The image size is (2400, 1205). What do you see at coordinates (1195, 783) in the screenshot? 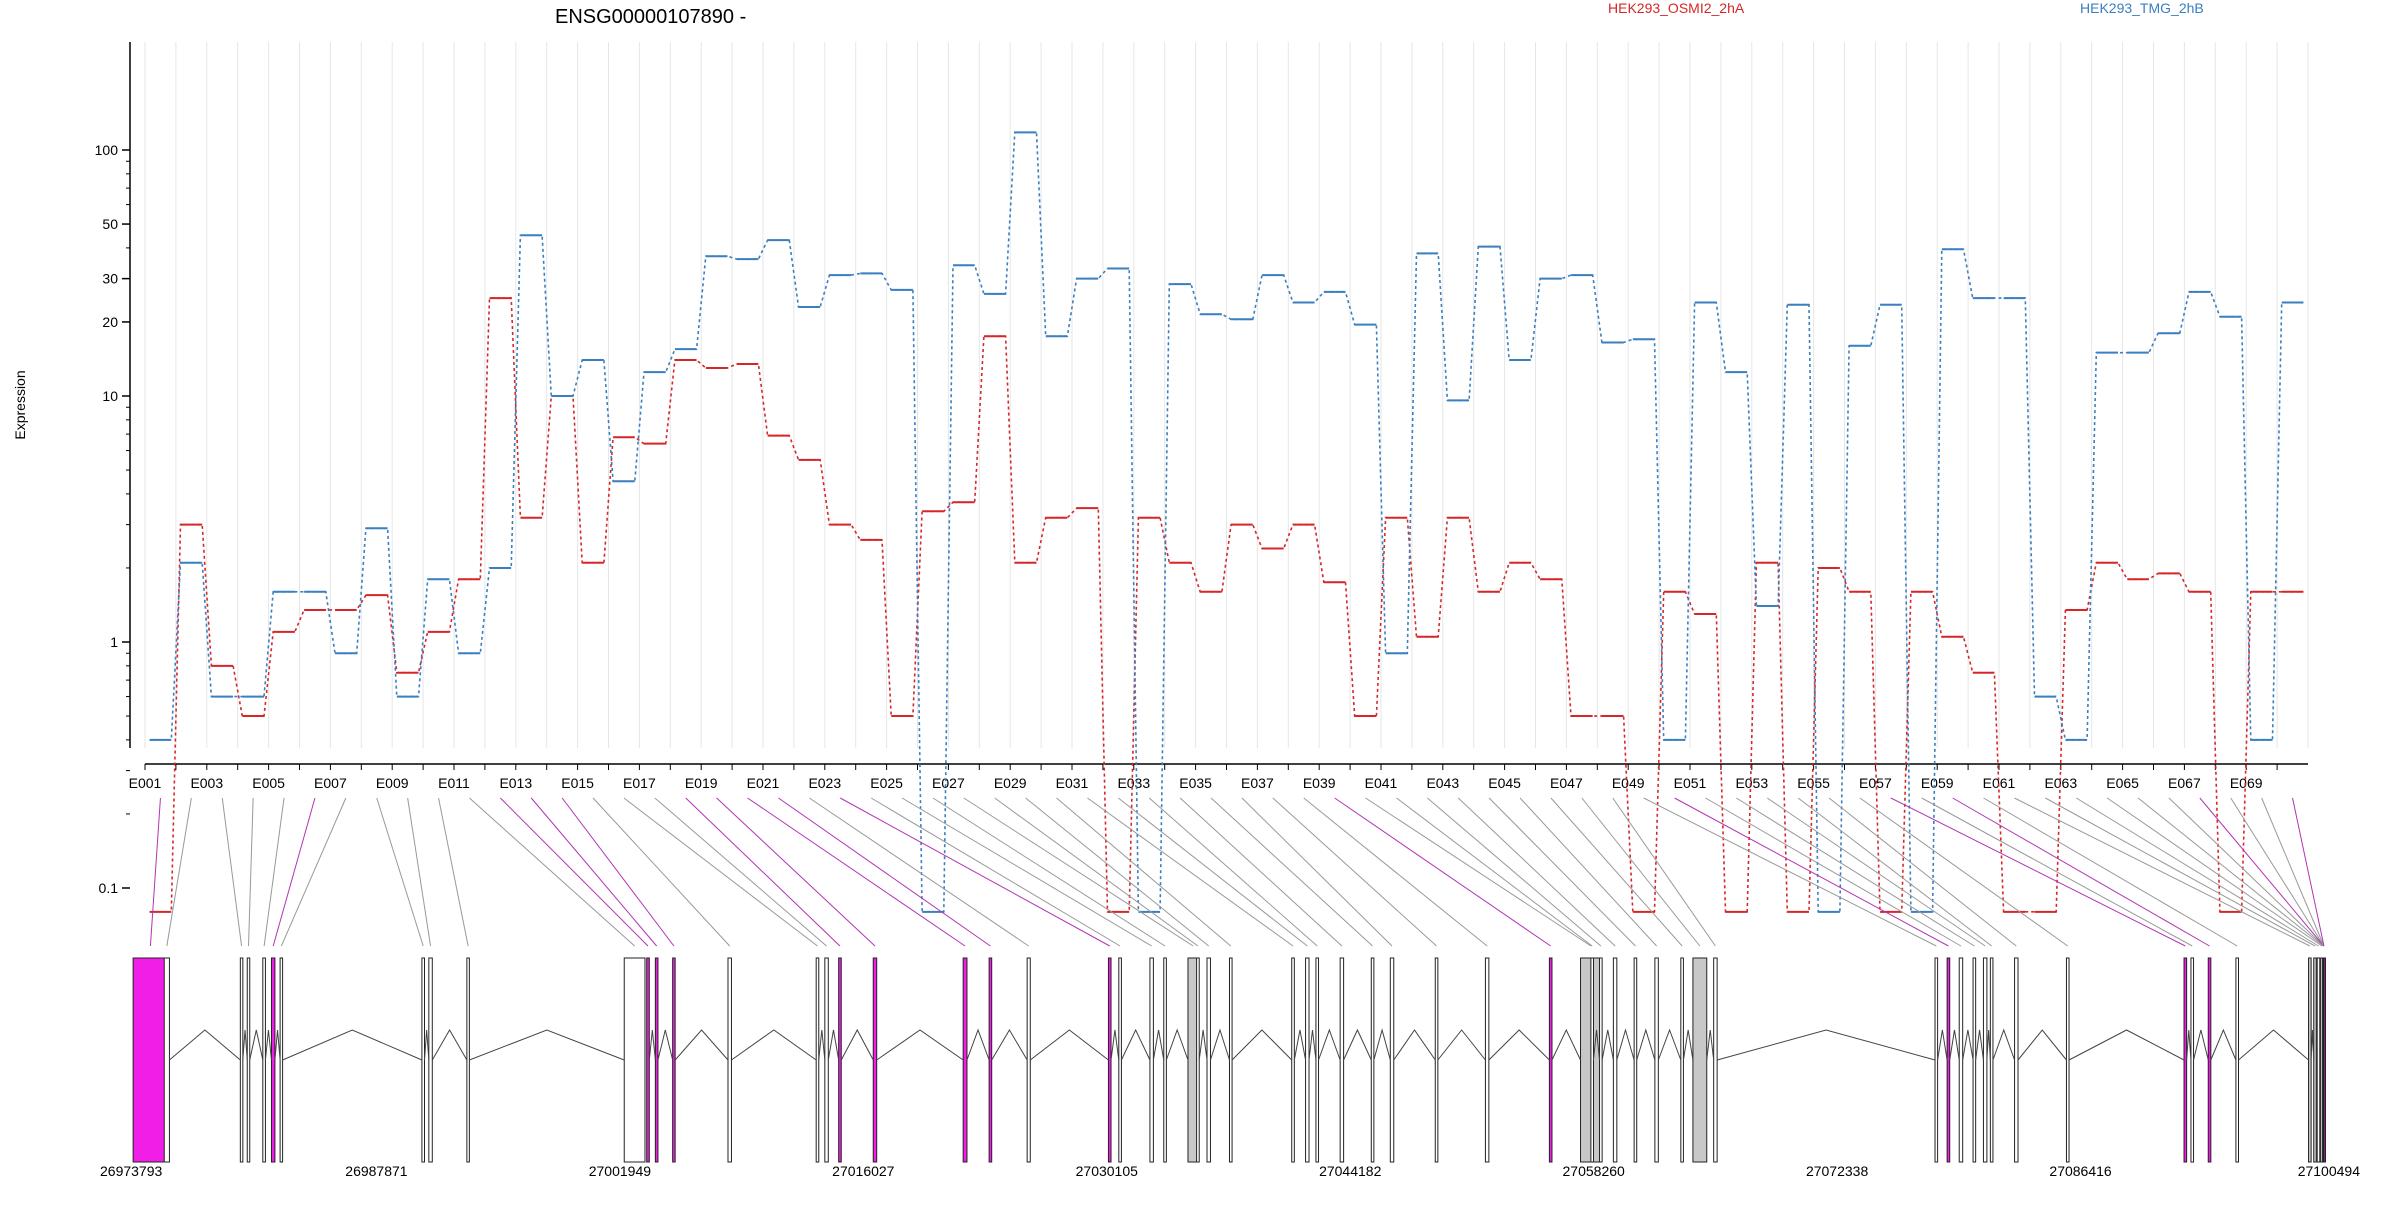
I see `x-tick-label: E035` at bounding box center [1195, 783].